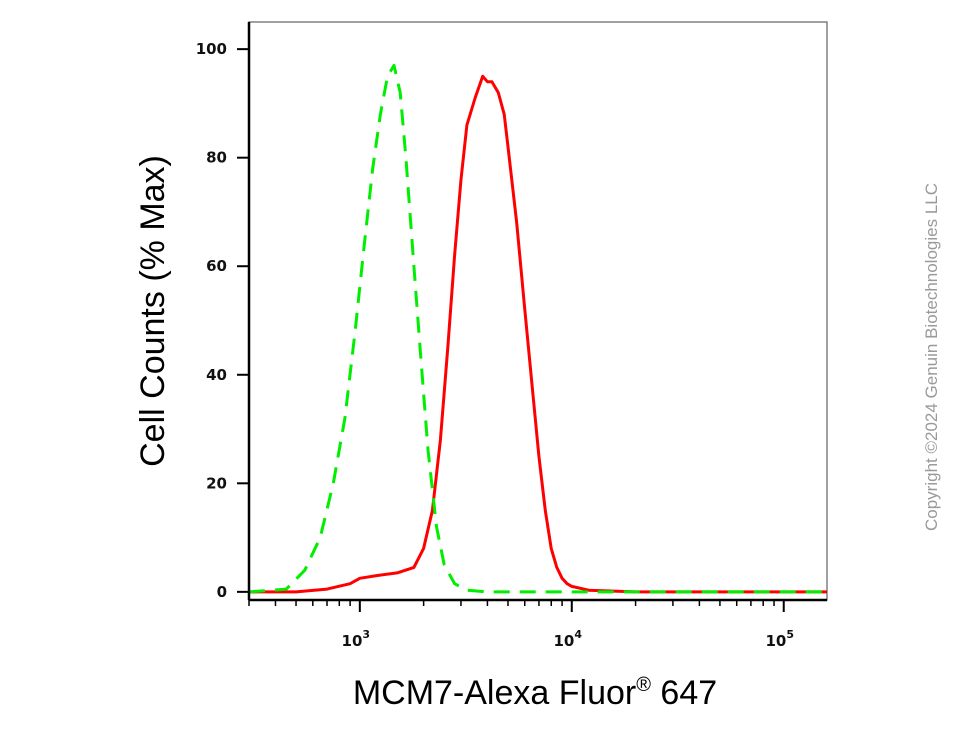 This screenshot has width=959, height=730. I want to click on x-ticks: 10³ 10⁴ 10⁵, so click(521, 625).